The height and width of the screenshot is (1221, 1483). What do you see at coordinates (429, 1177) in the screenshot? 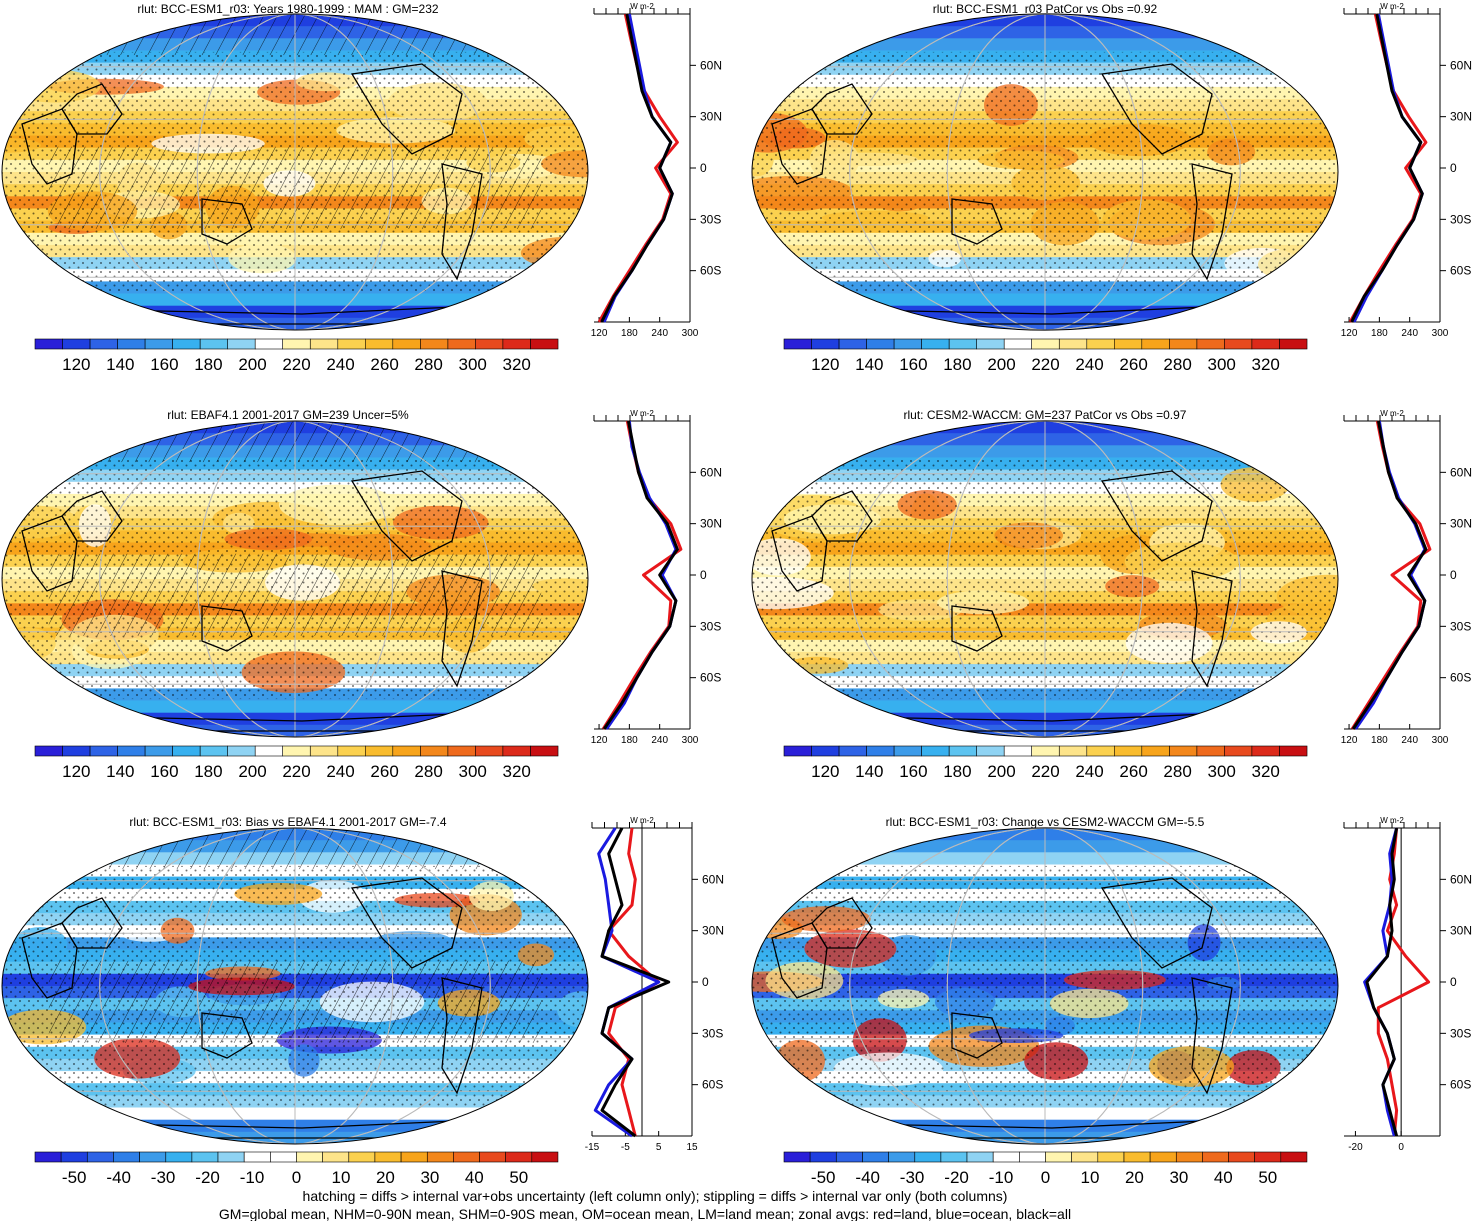
I see `colorbar-tick-label: 30` at bounding box center [429, 1177].